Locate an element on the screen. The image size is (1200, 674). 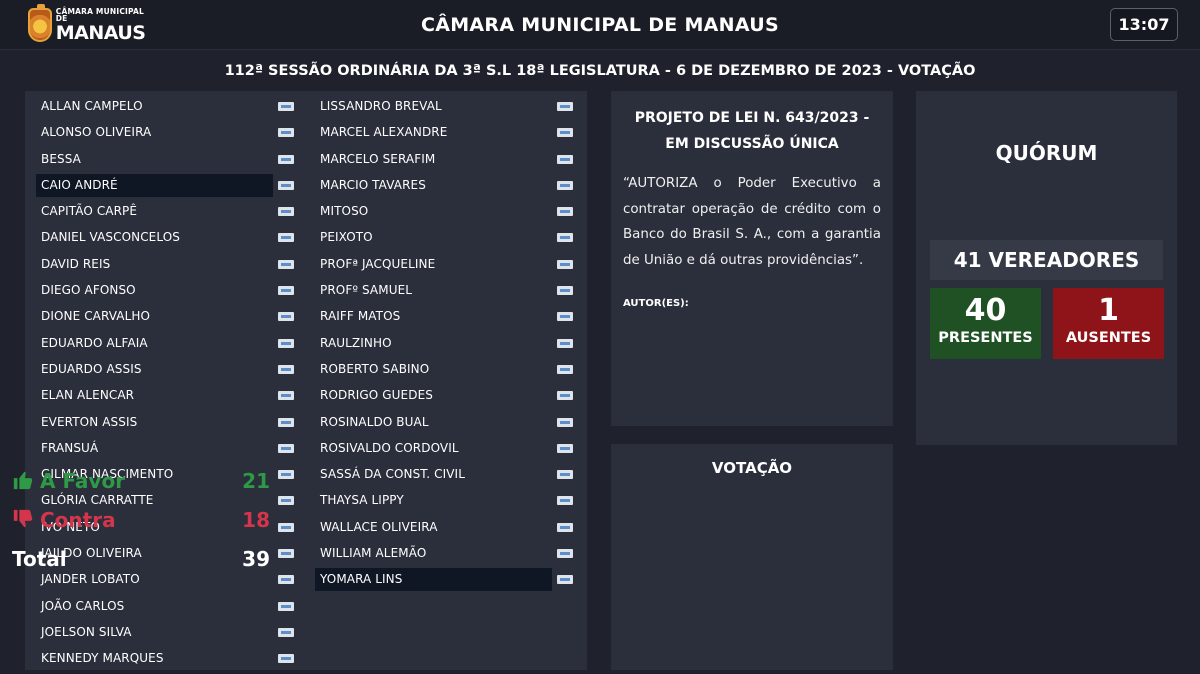
councillor-name: THAYSA LIPPY is located at coordinates (362, 500).